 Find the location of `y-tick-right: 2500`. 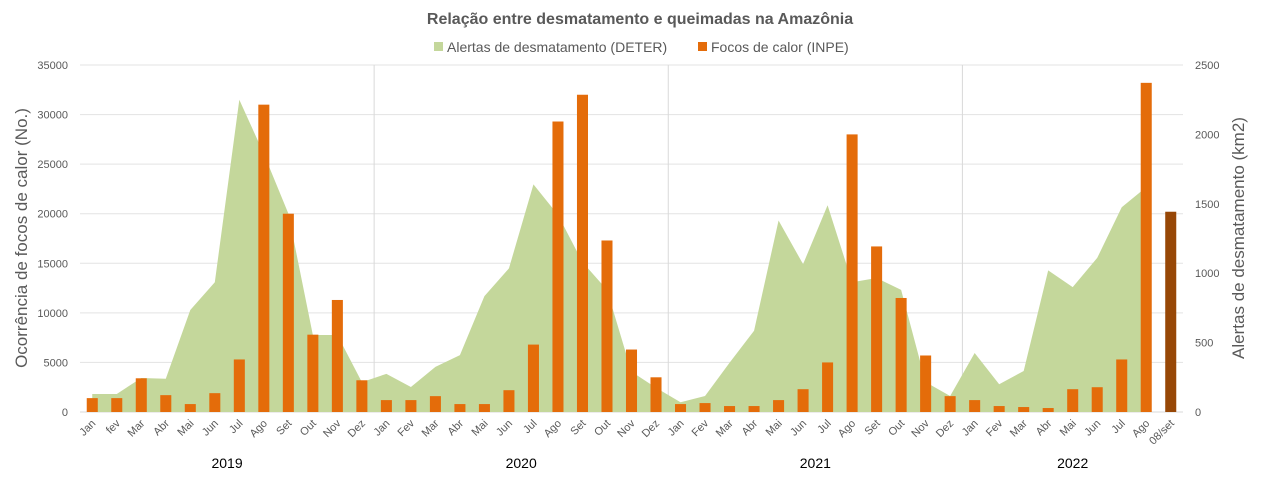

y-tick-right: 2500 is located at coordinates (1207, 66).